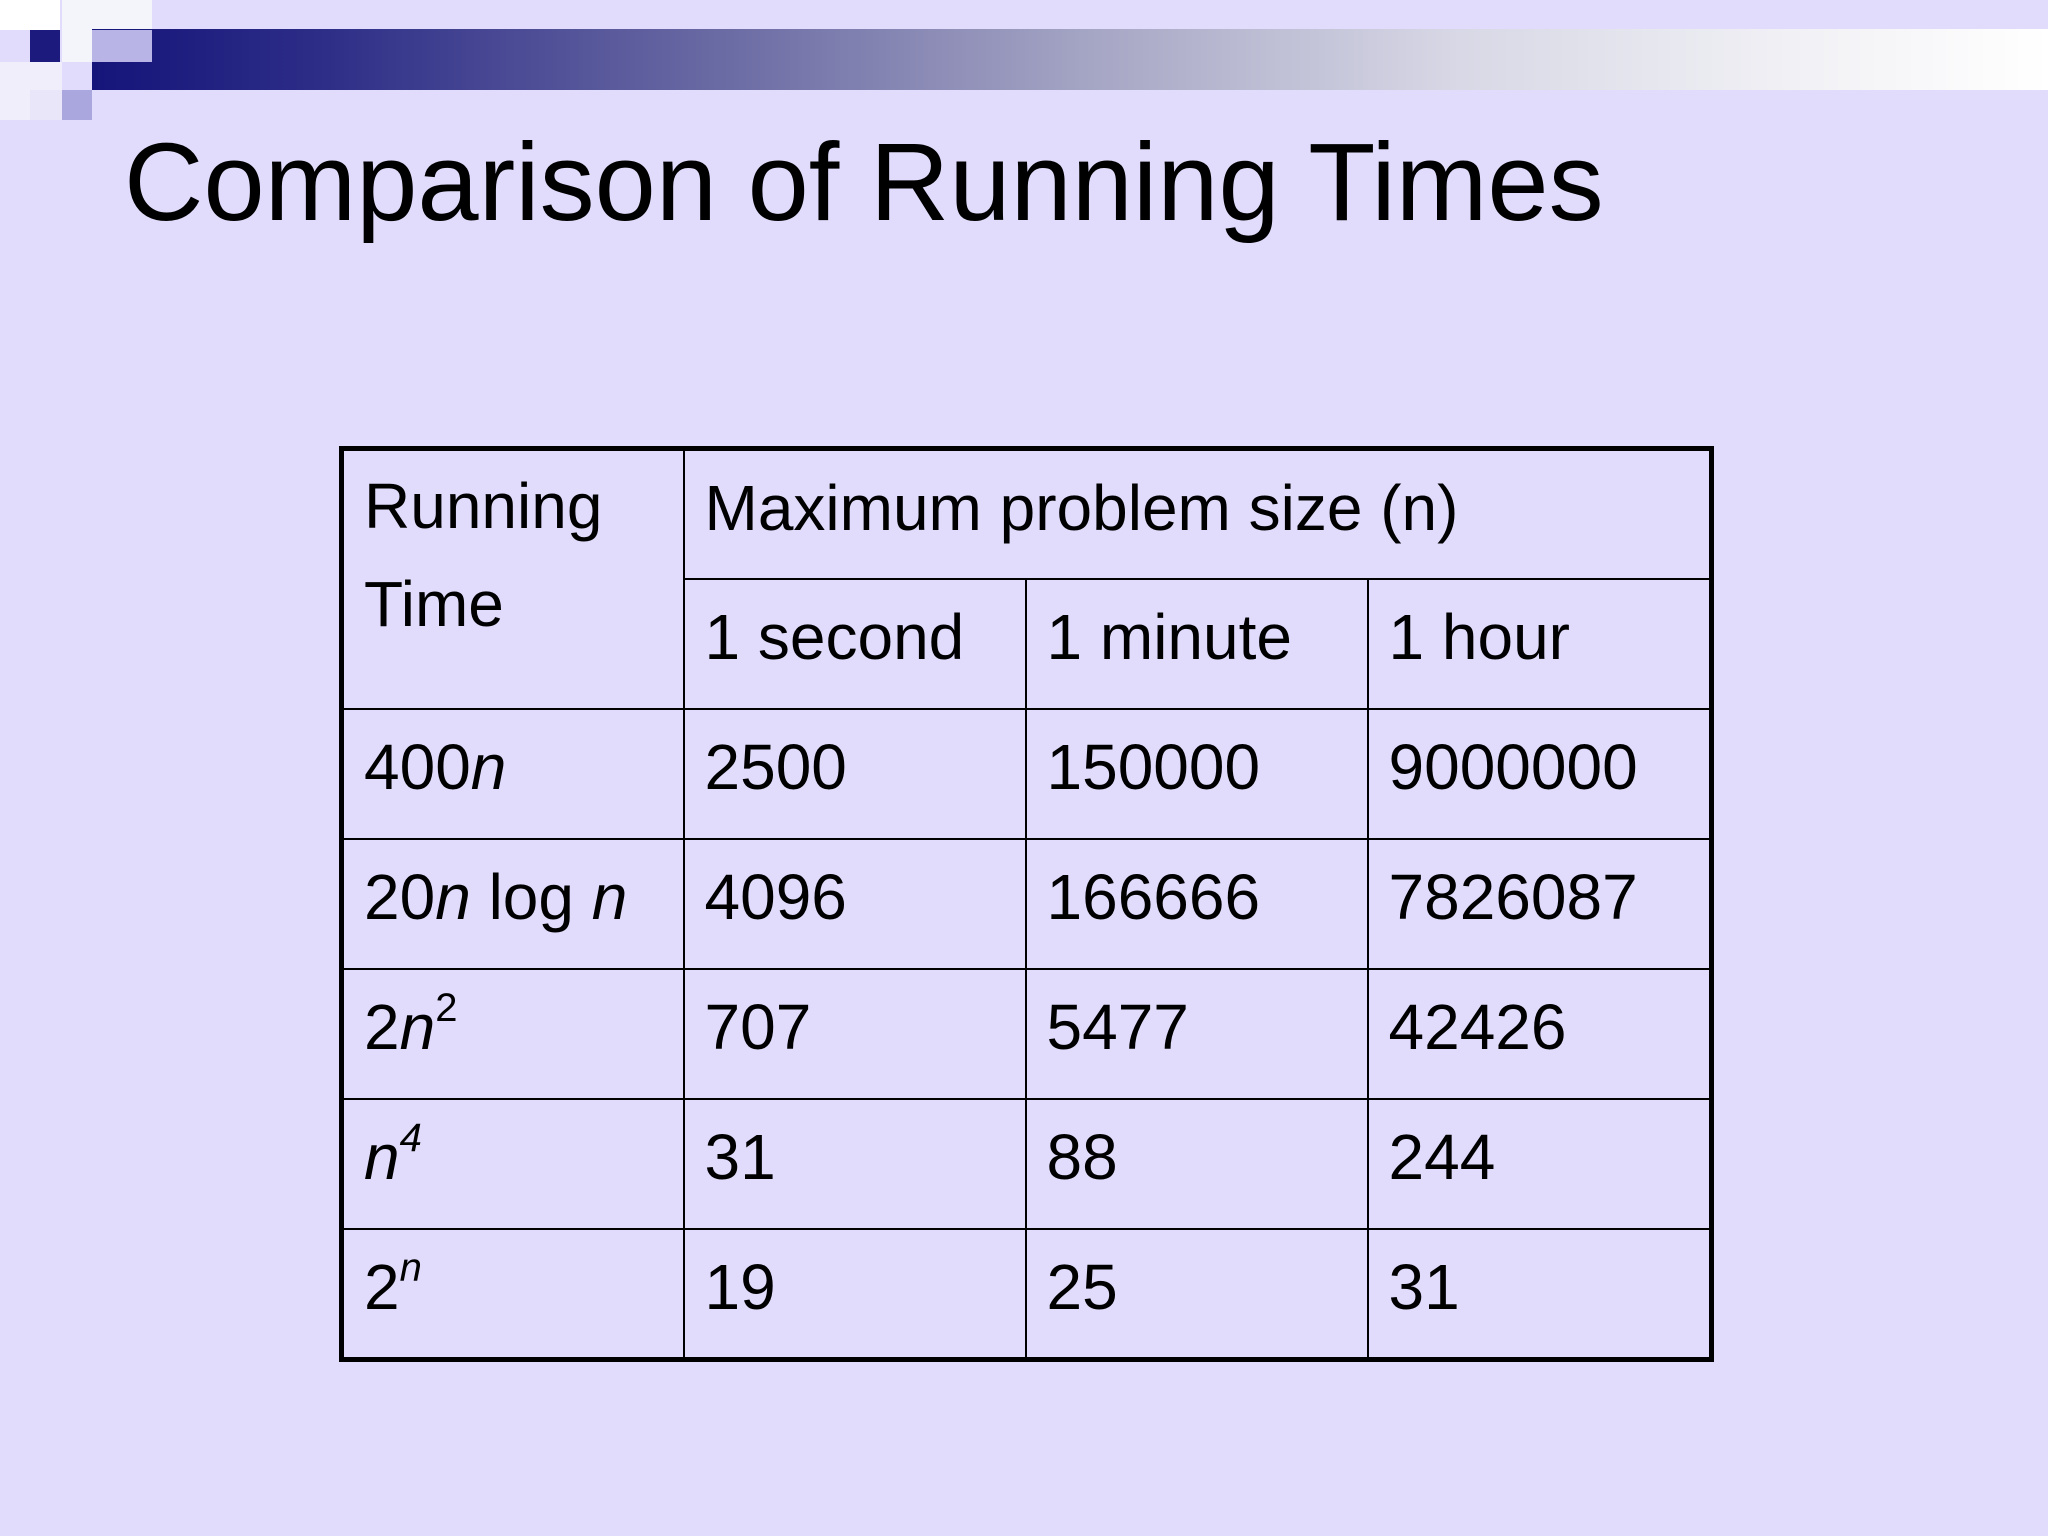  I want to click on table-row: 2n2 707 5477 42426, so click(1026, 1034).